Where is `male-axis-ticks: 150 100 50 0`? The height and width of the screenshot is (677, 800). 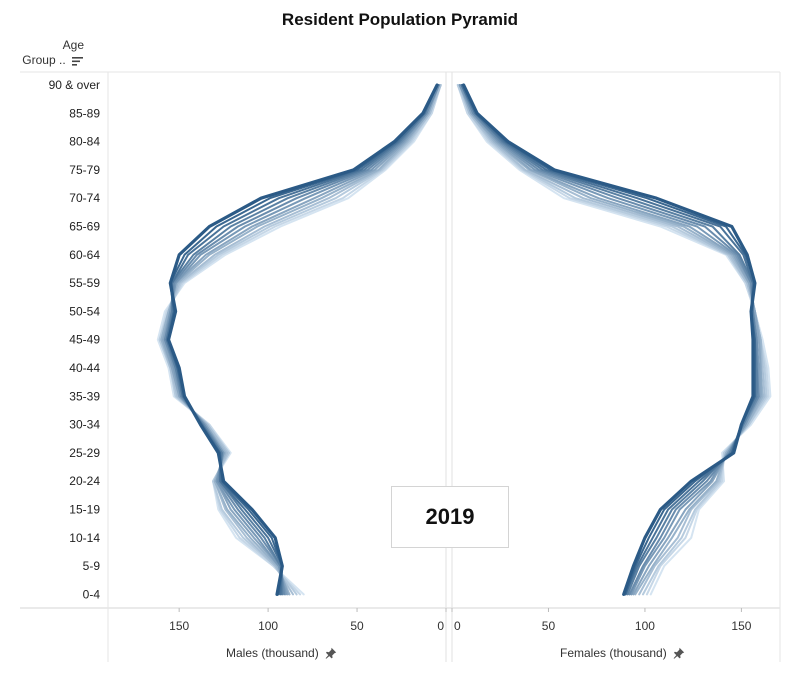
male-axis-ticks: 150 100 50 0 is located at coordinates (308, 620).